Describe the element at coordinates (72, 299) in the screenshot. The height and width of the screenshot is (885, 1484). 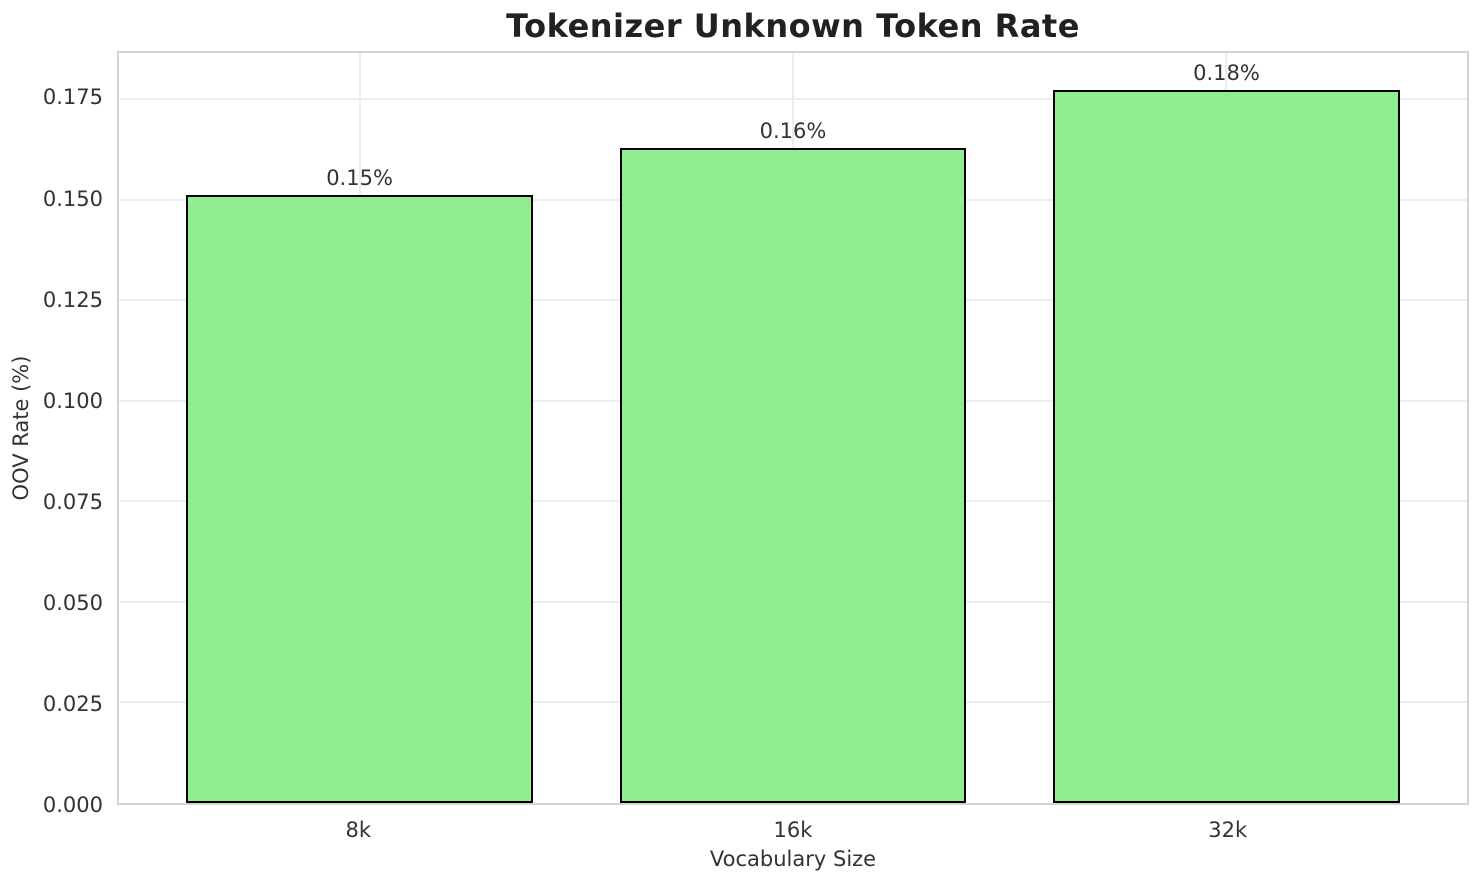
I see `y-tick-label: 0.125` at that location.